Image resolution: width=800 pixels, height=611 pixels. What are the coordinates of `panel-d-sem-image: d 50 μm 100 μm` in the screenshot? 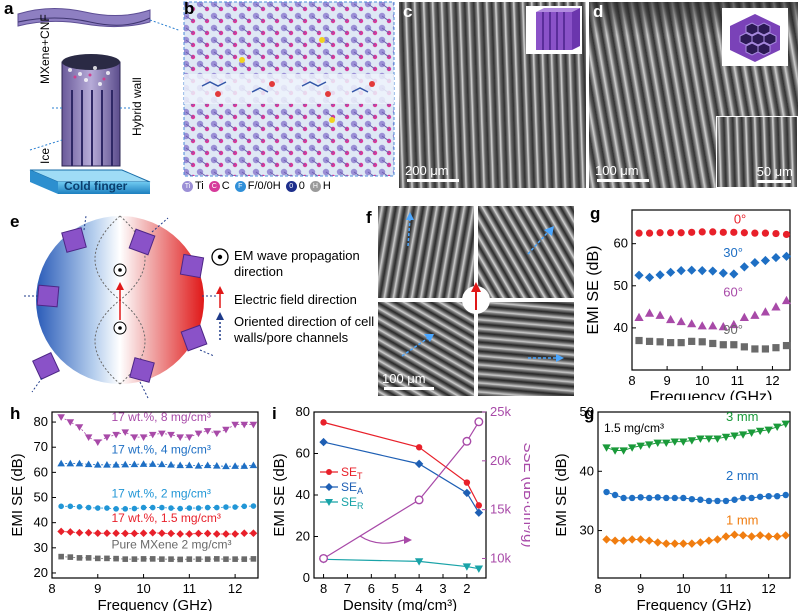 It's located at (693, 95).